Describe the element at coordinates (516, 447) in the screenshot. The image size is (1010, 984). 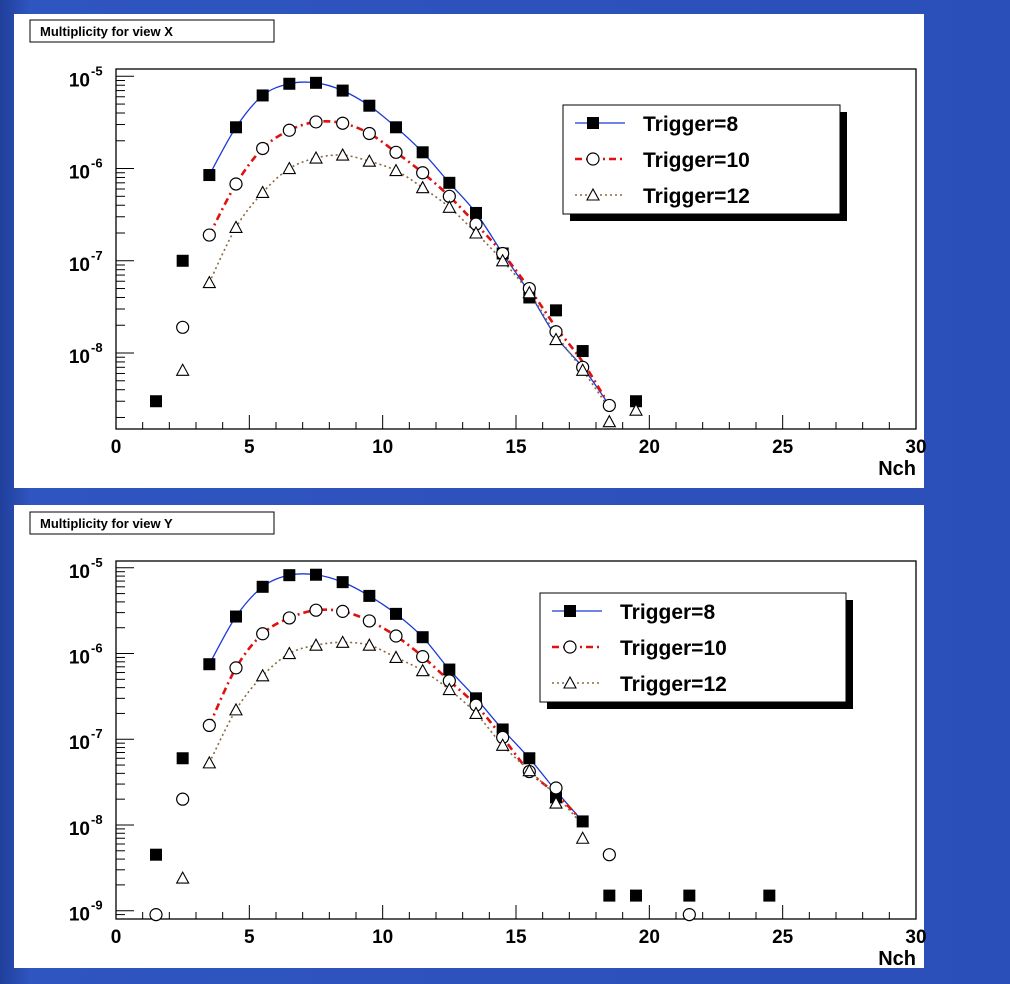
I see `x-tick-label: 15` at that location.